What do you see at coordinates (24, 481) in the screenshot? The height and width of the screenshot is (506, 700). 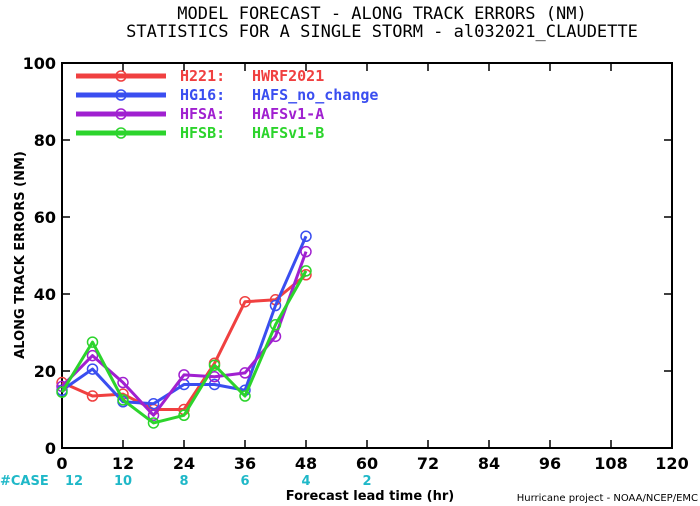 I see `case-label: #CASE` at bounding box center [24, 481].